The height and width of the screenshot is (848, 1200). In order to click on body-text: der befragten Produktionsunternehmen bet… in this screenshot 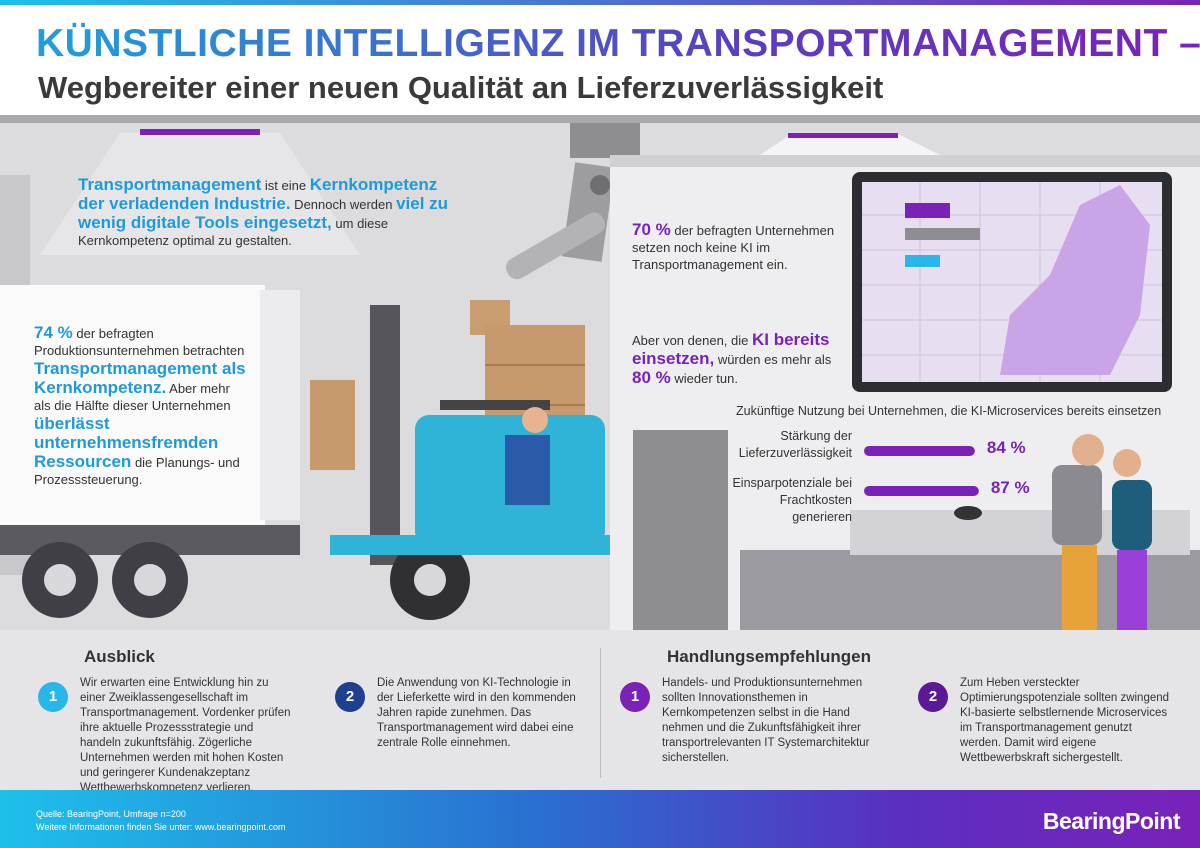, I will do `click(139, 342)`.